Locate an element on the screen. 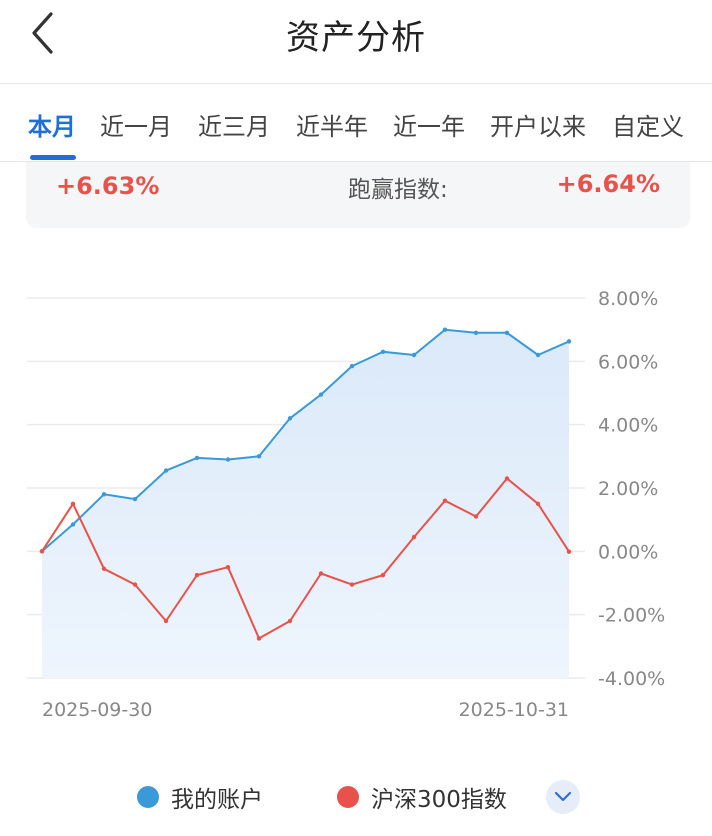  period-tabs: 本月 近一月 近三月 近半年 近一年 开户以来 自定义 is located at coordinates (356, 123).